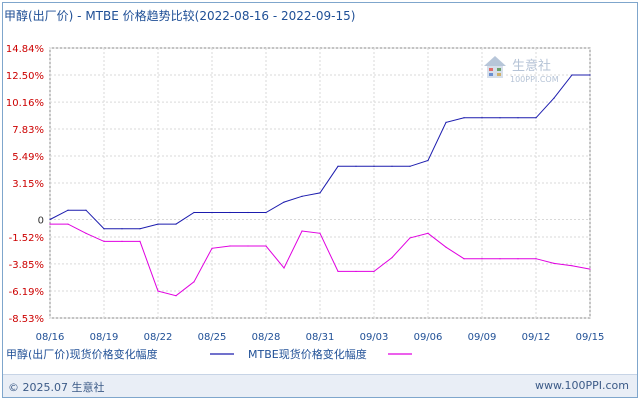  I want to click on legend-label-2: MTBE现货价格变化幅度, so click(307, 354).